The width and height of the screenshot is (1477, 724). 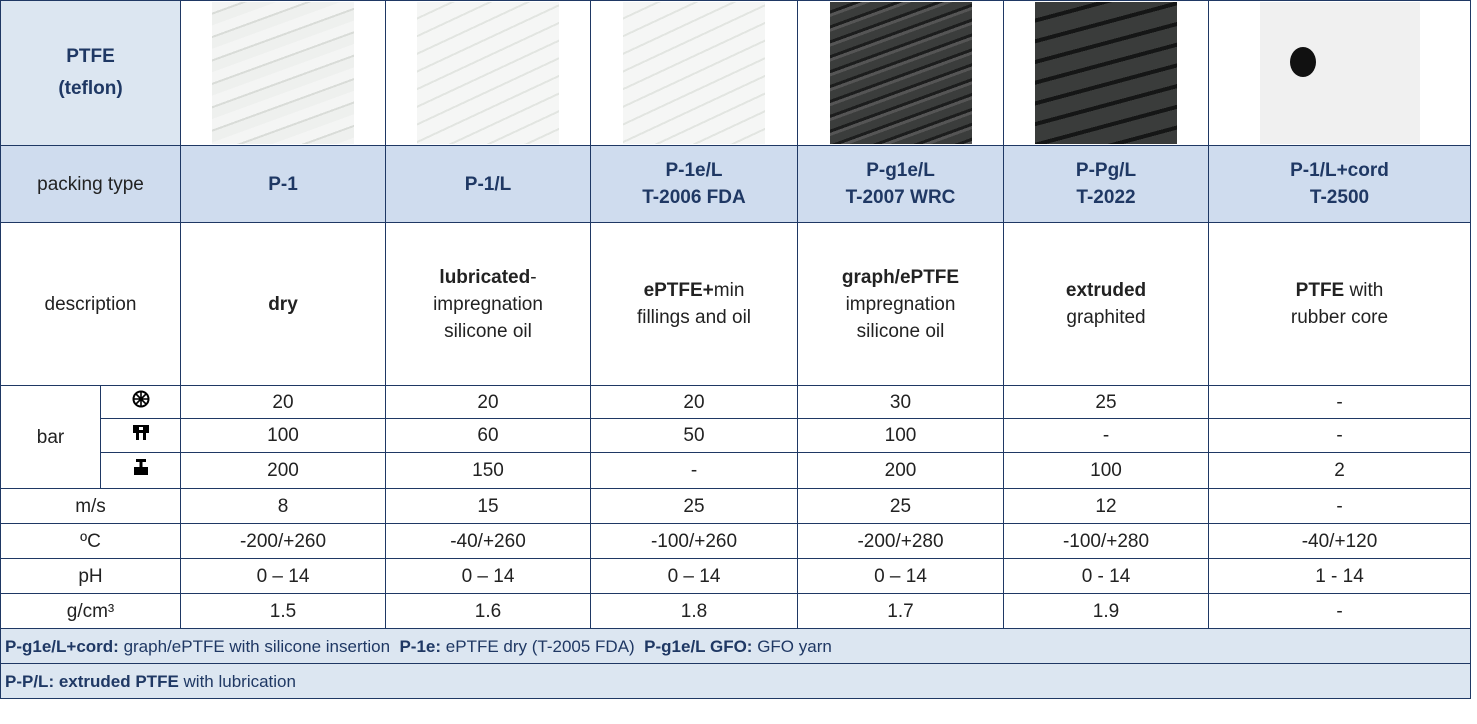 I want to click on value-cell: 1.7, so click(x=900, y=611).